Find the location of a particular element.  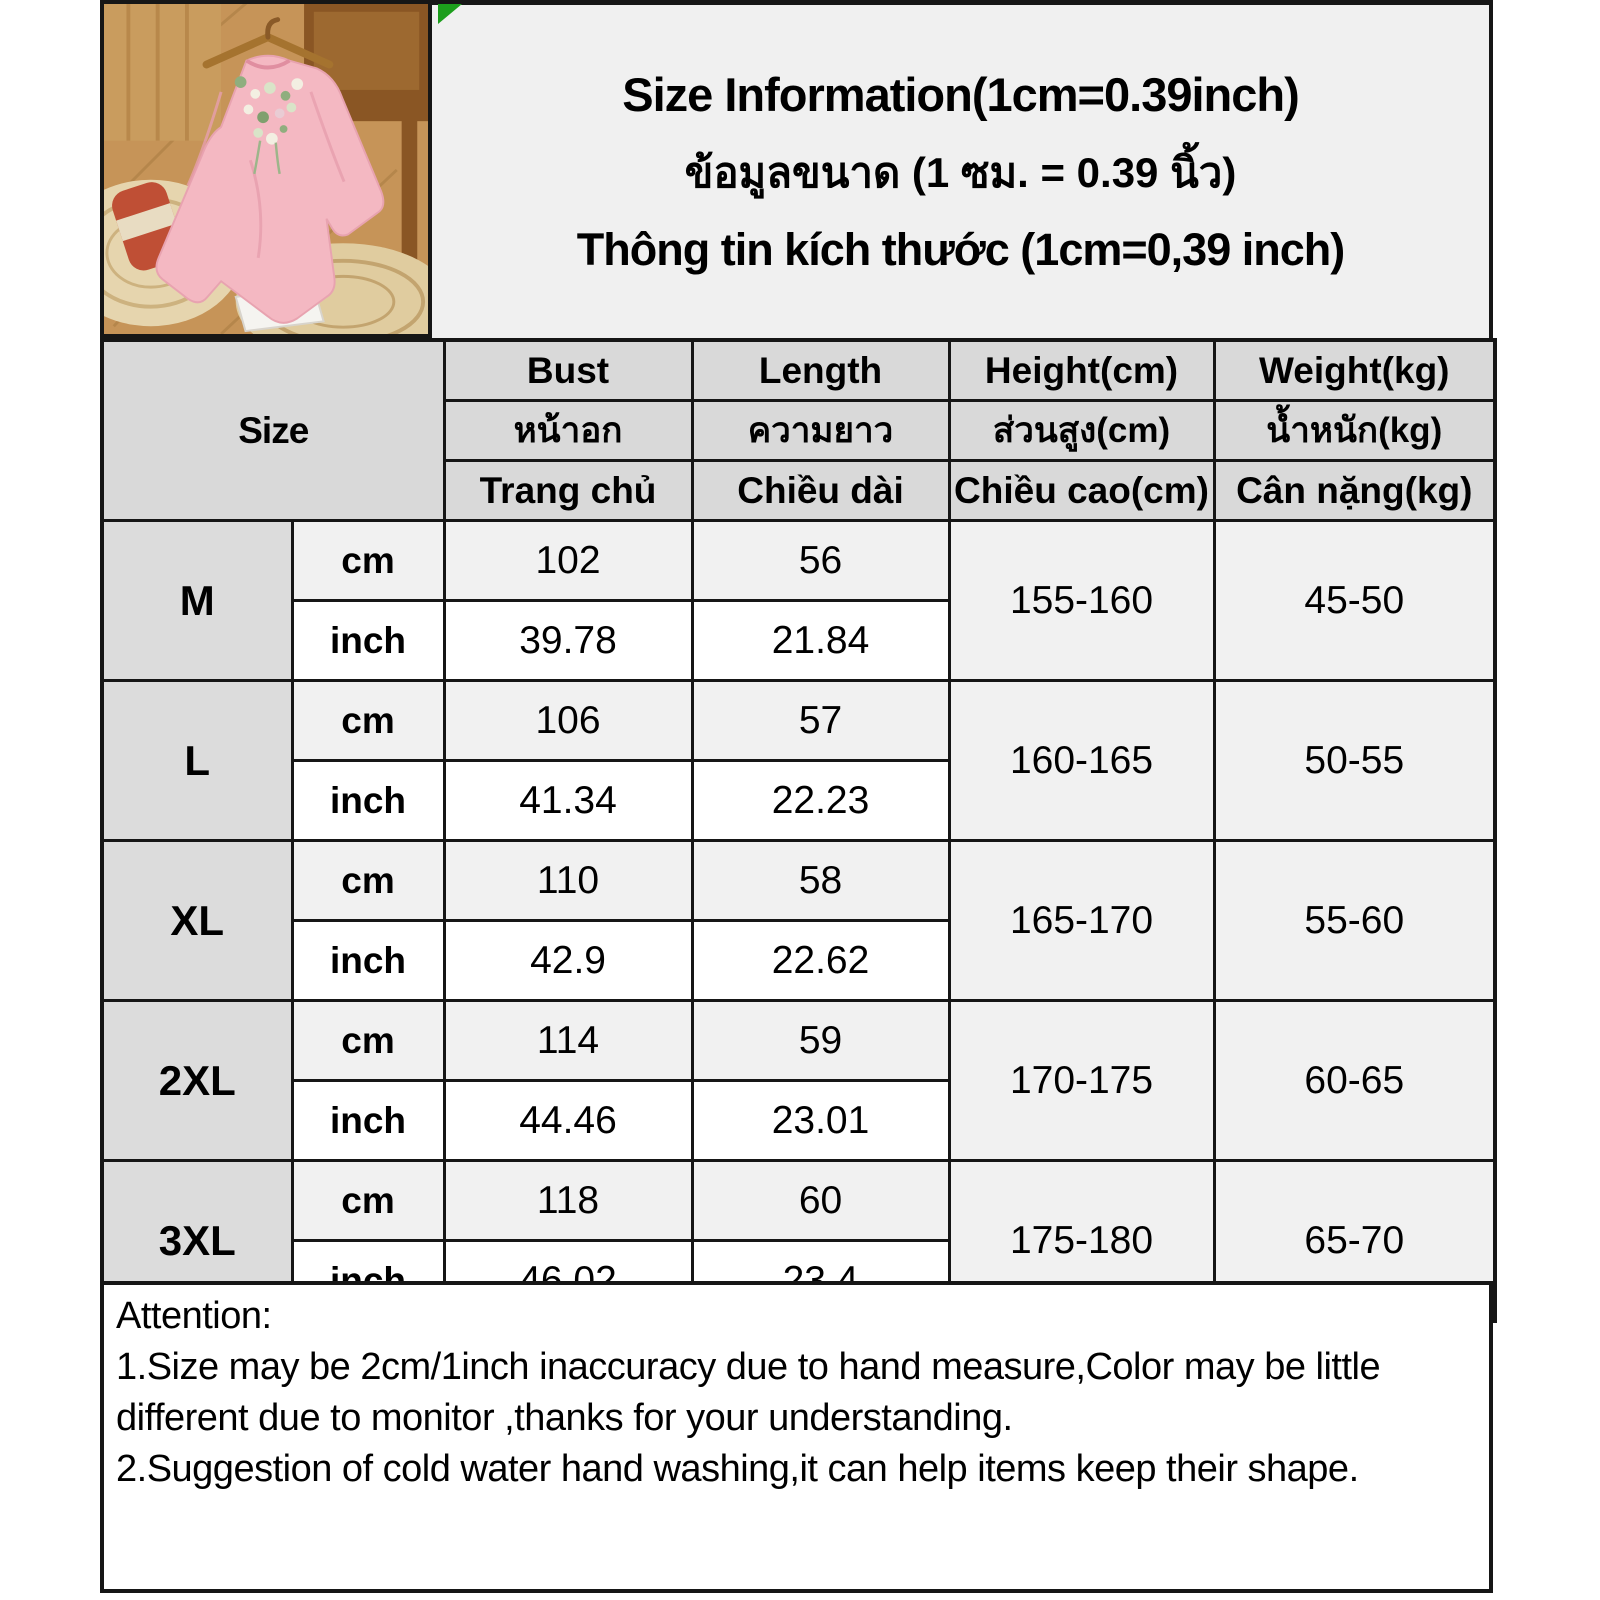

col-header-bust-vi: Trang chủ is located at coordinates (568, 490).